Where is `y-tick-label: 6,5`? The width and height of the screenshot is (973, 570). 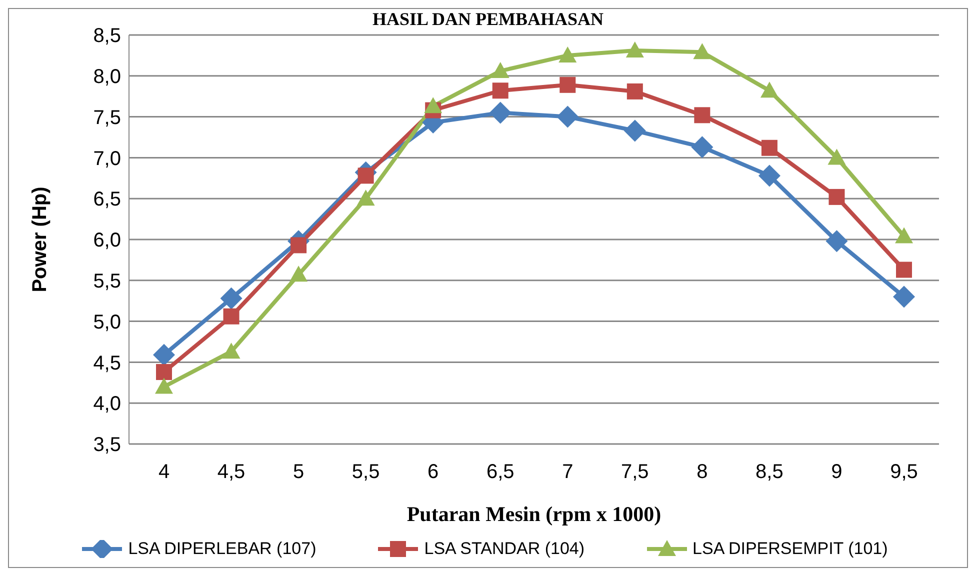
y-tick-label: 6,5 is located at coordinates (107, 199).